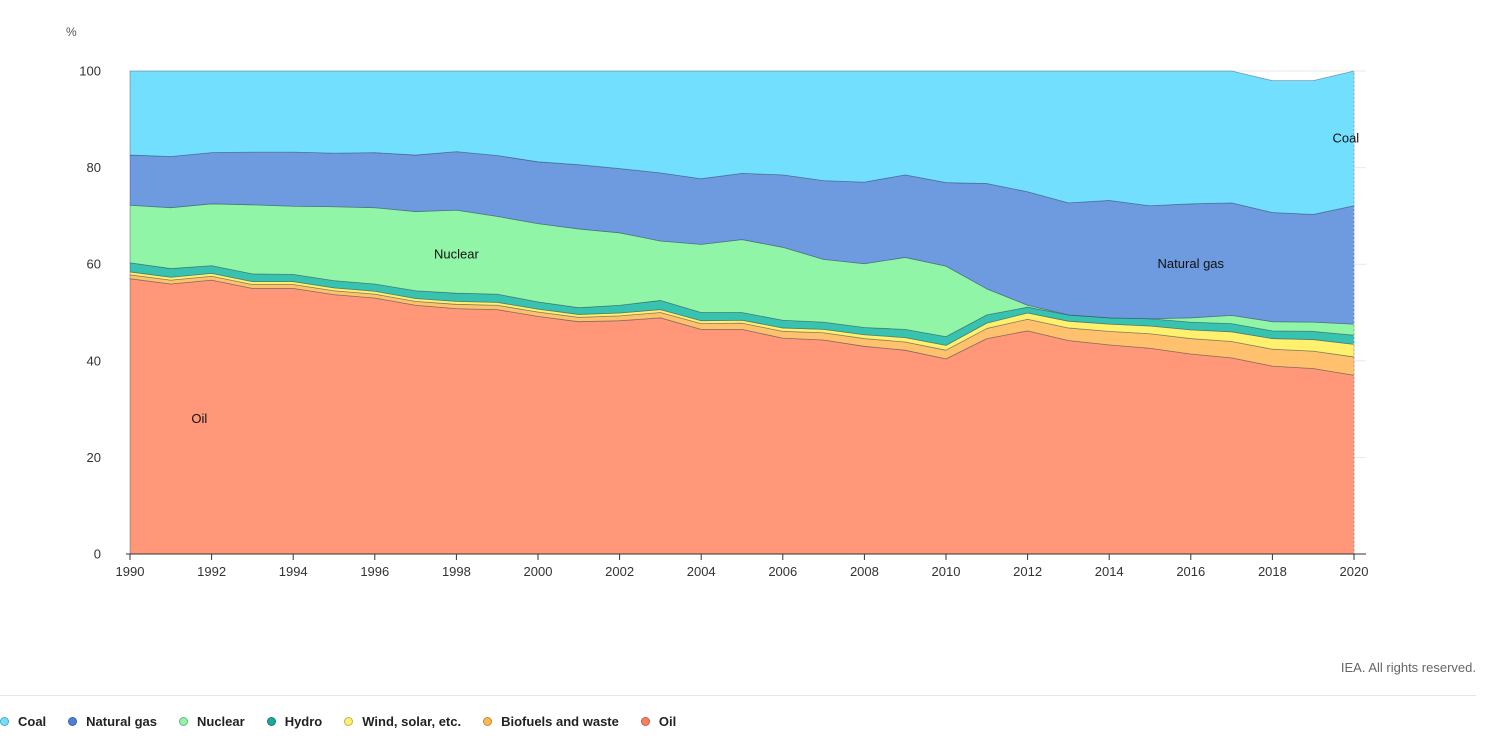  Describe the element at coordinates (412, 721) in the screenshot. I see `legend-label-wind-solar: Wind, solar, etc.` at that location.